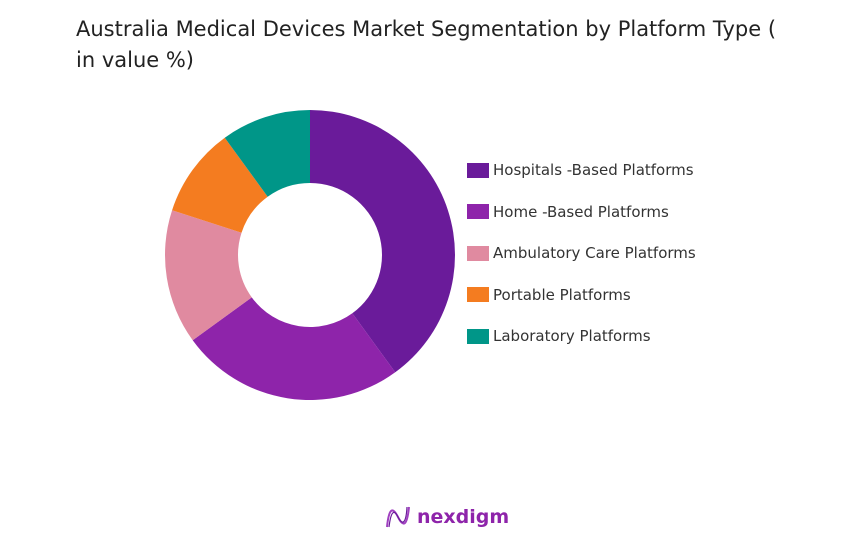 The height and width of the screenshot is (550, 856). Describe the element at coordinates (382, 241) in the screenshot. I see `donut-slice-hospitals-based-platforms` at that location.